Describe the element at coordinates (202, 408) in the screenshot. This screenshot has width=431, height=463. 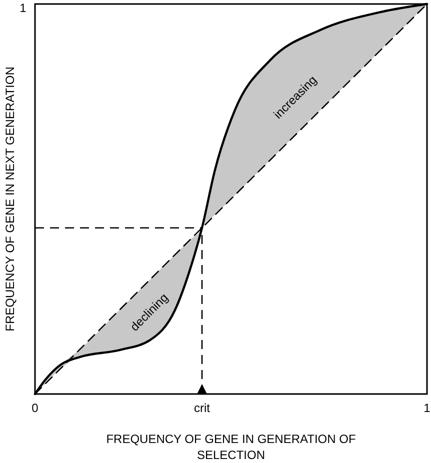
I see `ref-line-label: crit` at that location.